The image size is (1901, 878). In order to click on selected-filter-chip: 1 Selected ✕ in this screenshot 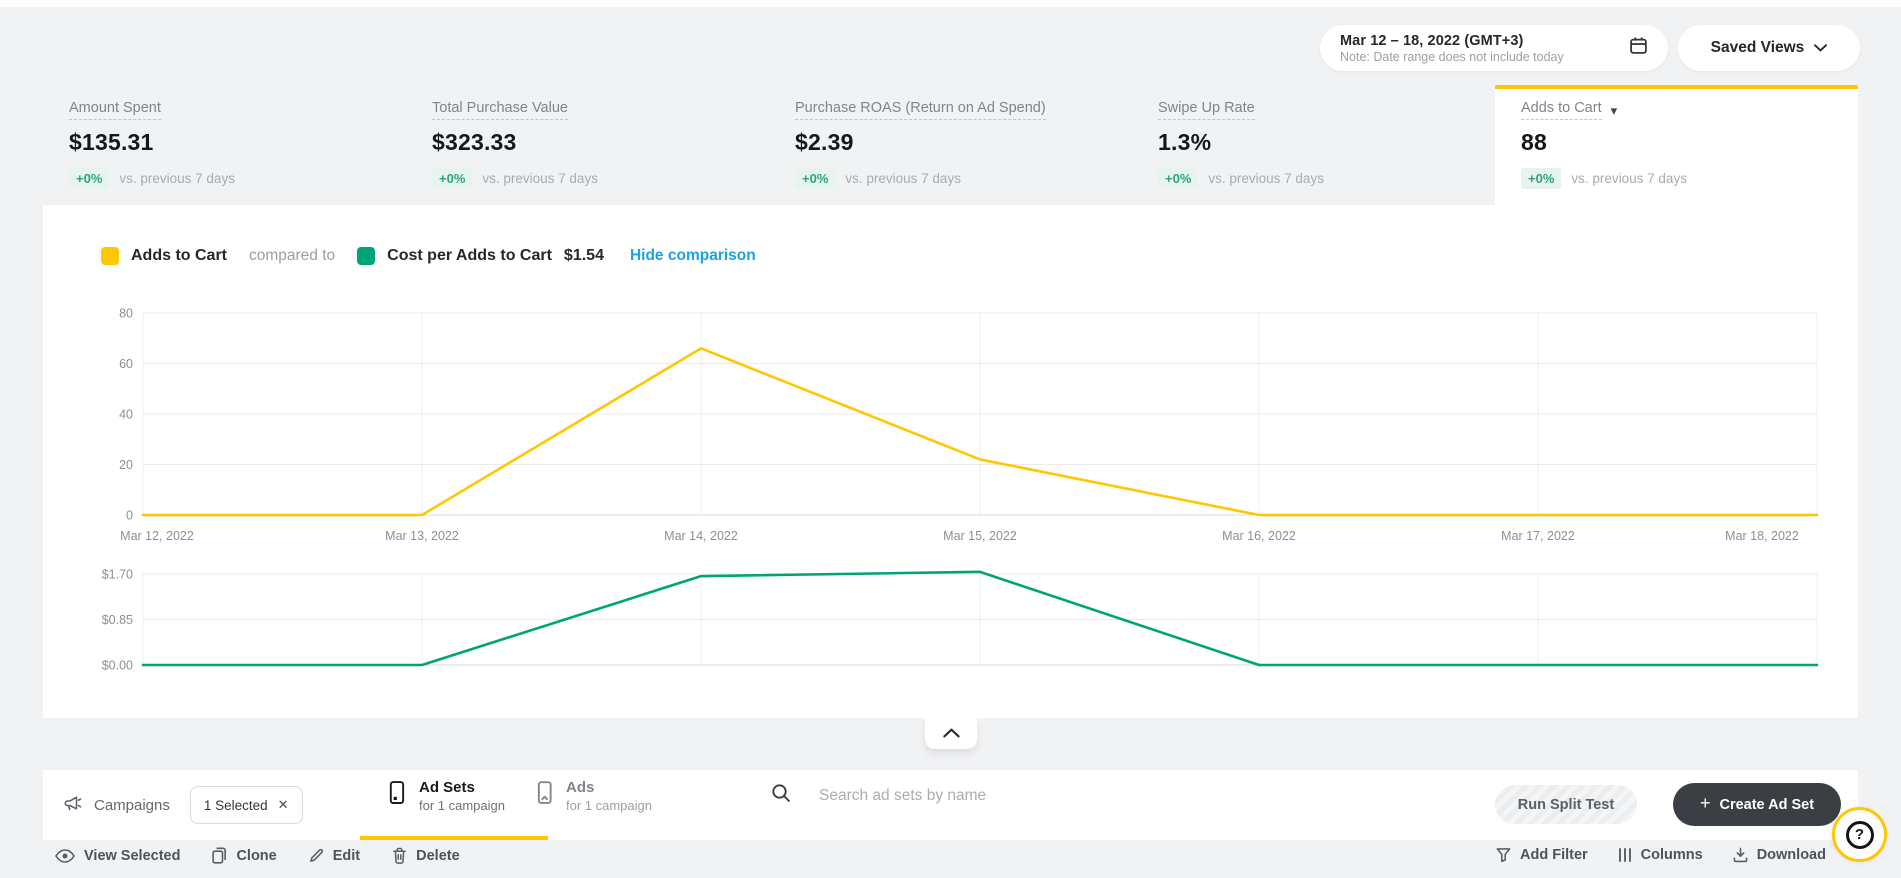, I will do `click(246, 805)`.